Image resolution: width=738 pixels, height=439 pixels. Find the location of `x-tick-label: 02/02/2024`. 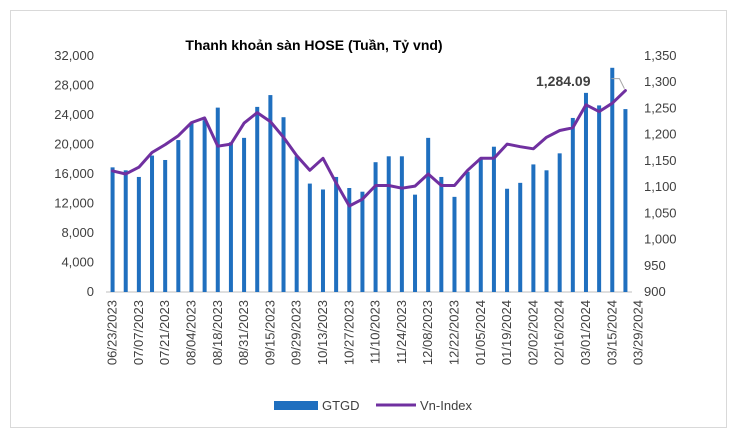

x-tick-label: 02/02/2024 is located at coordinates (532, 332).